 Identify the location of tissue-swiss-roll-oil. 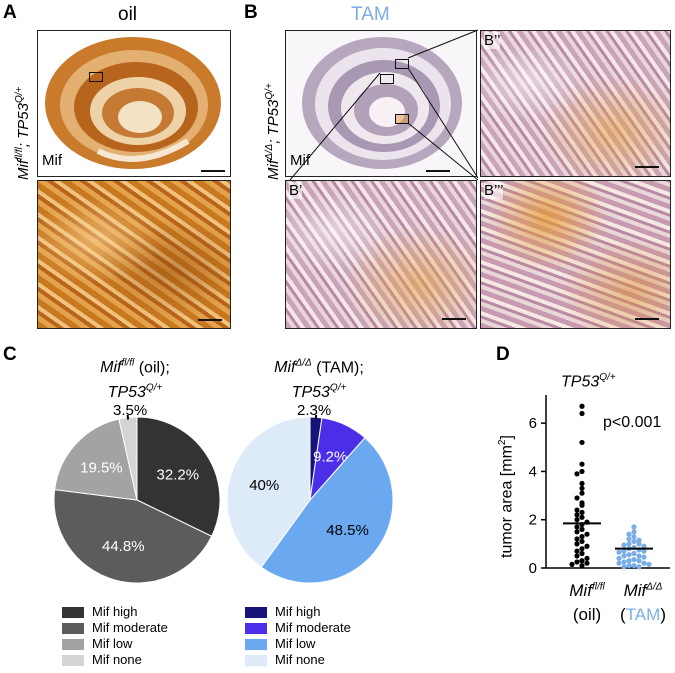
(133, 103).